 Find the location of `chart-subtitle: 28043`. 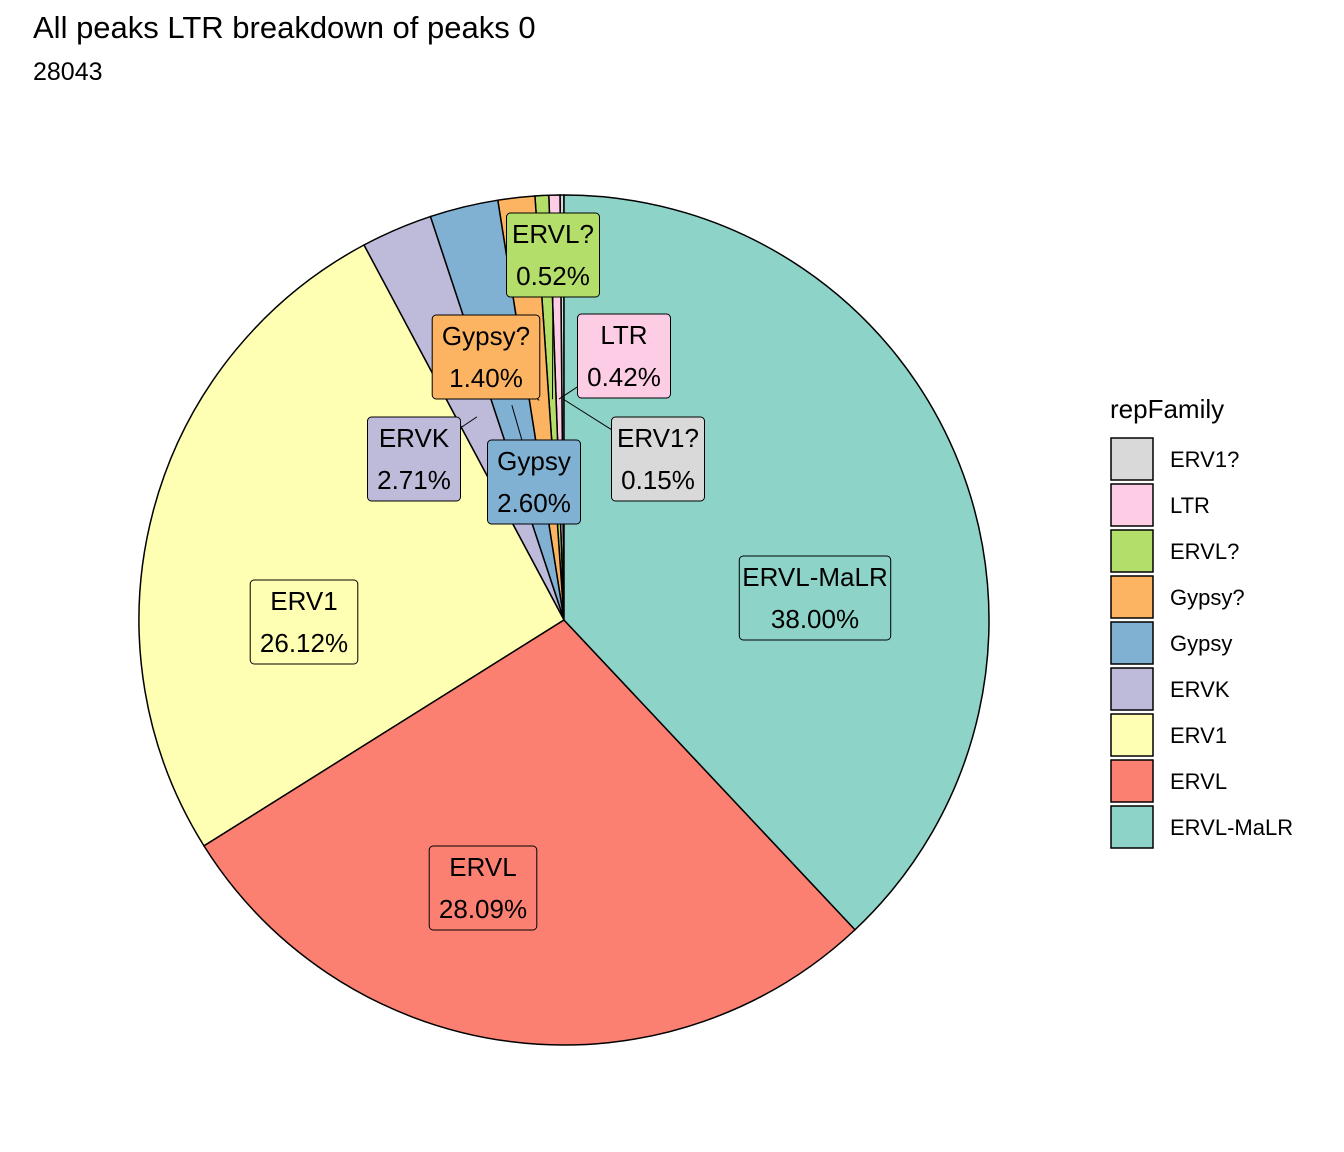

chart-subtitle: 28043 is located at coordinates (68, 72).